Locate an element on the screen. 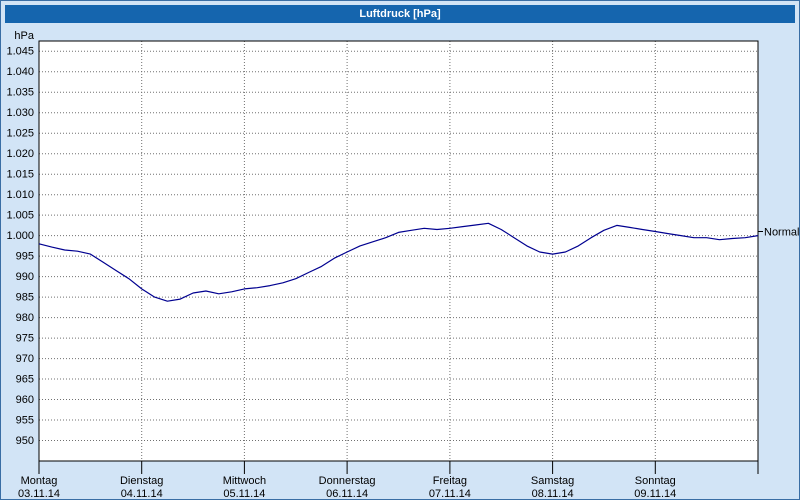  day-date-label: 03.11.14 is located at coordinates (39, 494).